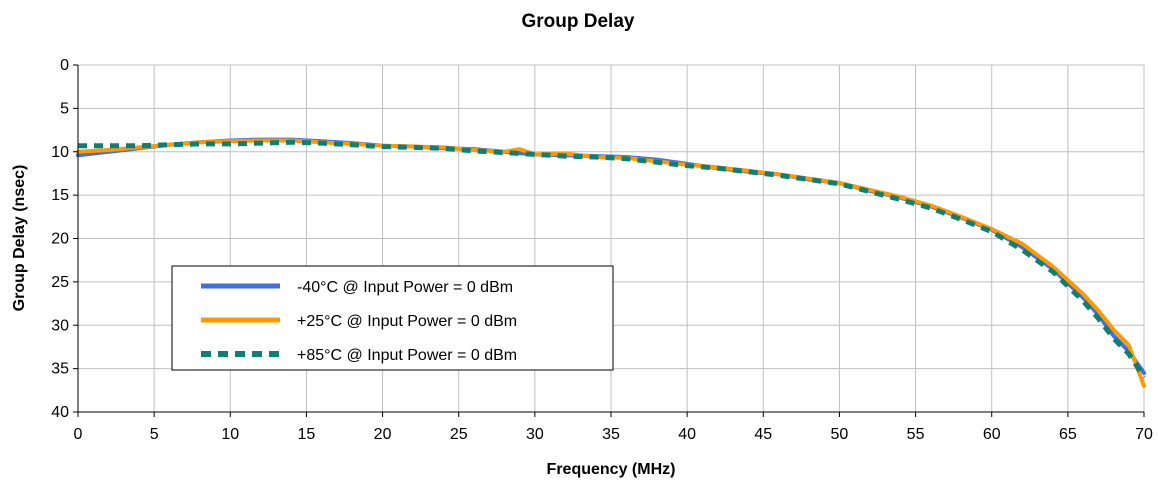  I want to click on y-tick-label: 25, so click(60, 282).